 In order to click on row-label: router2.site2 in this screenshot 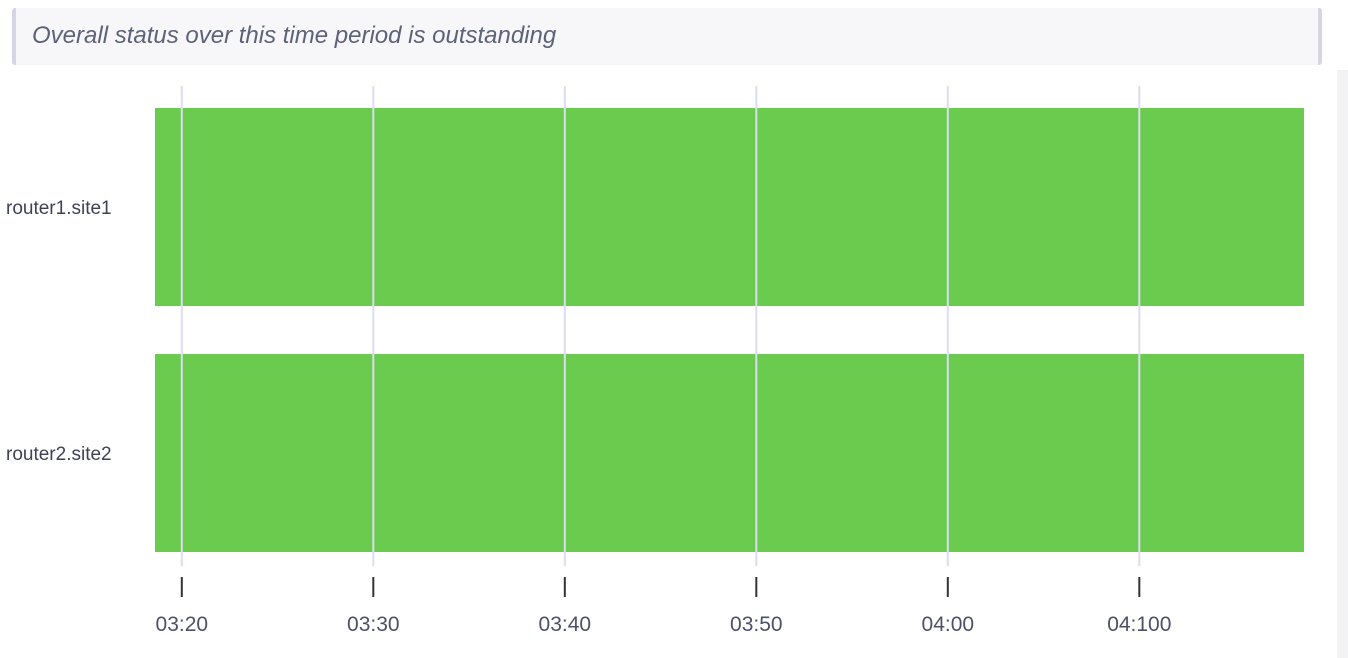, I will do `click(59, 454)`.